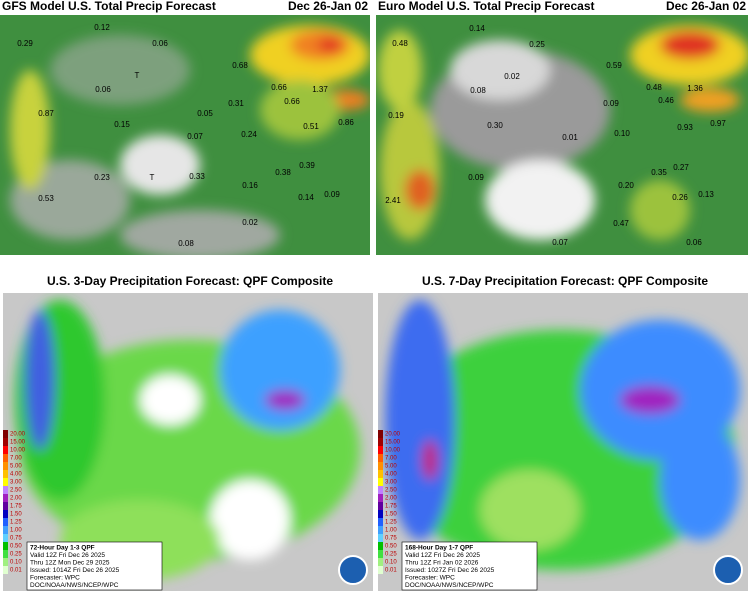  Describe the element at coordinates (16, 515) in the screenshot. I see `scale-label: 1.50` at that location.